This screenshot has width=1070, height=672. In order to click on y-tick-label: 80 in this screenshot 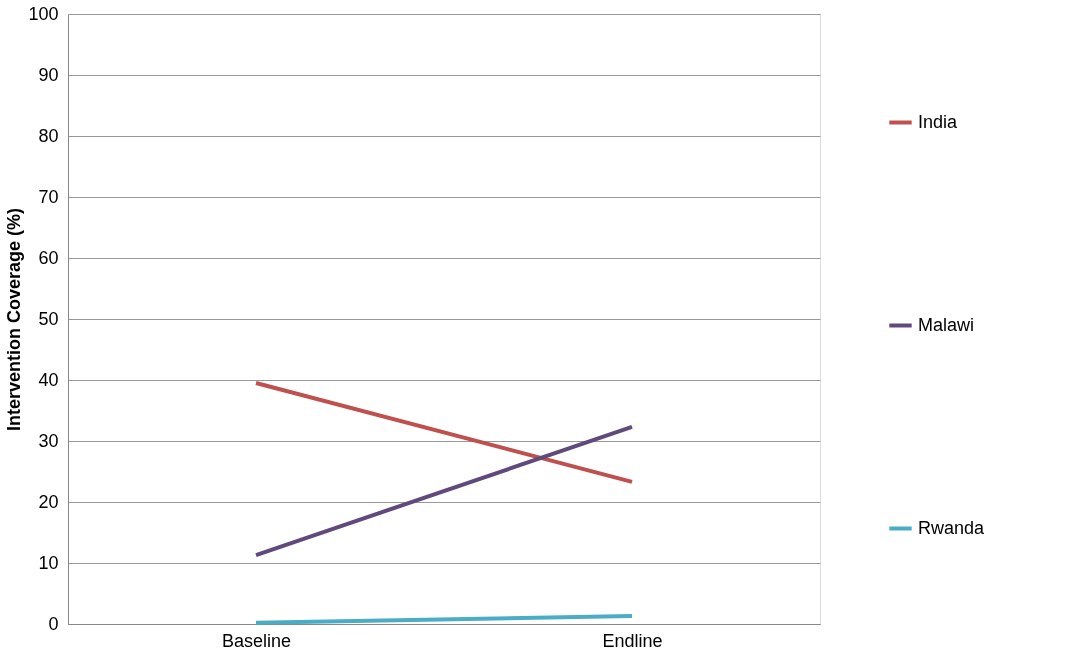, I will do `click(48, 135)`.